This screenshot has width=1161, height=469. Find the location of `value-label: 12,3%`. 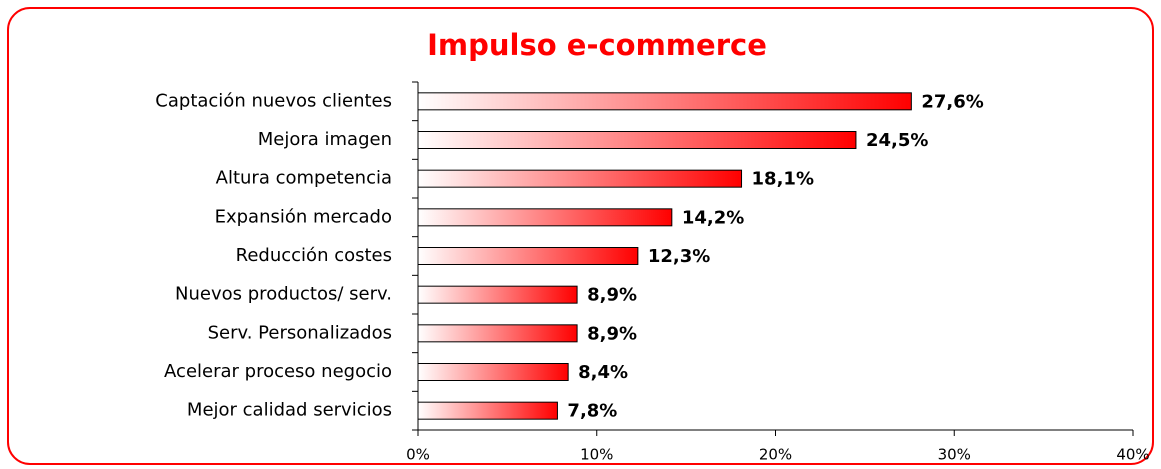

value-label: 12,3% is located at coordinates (679, 256).